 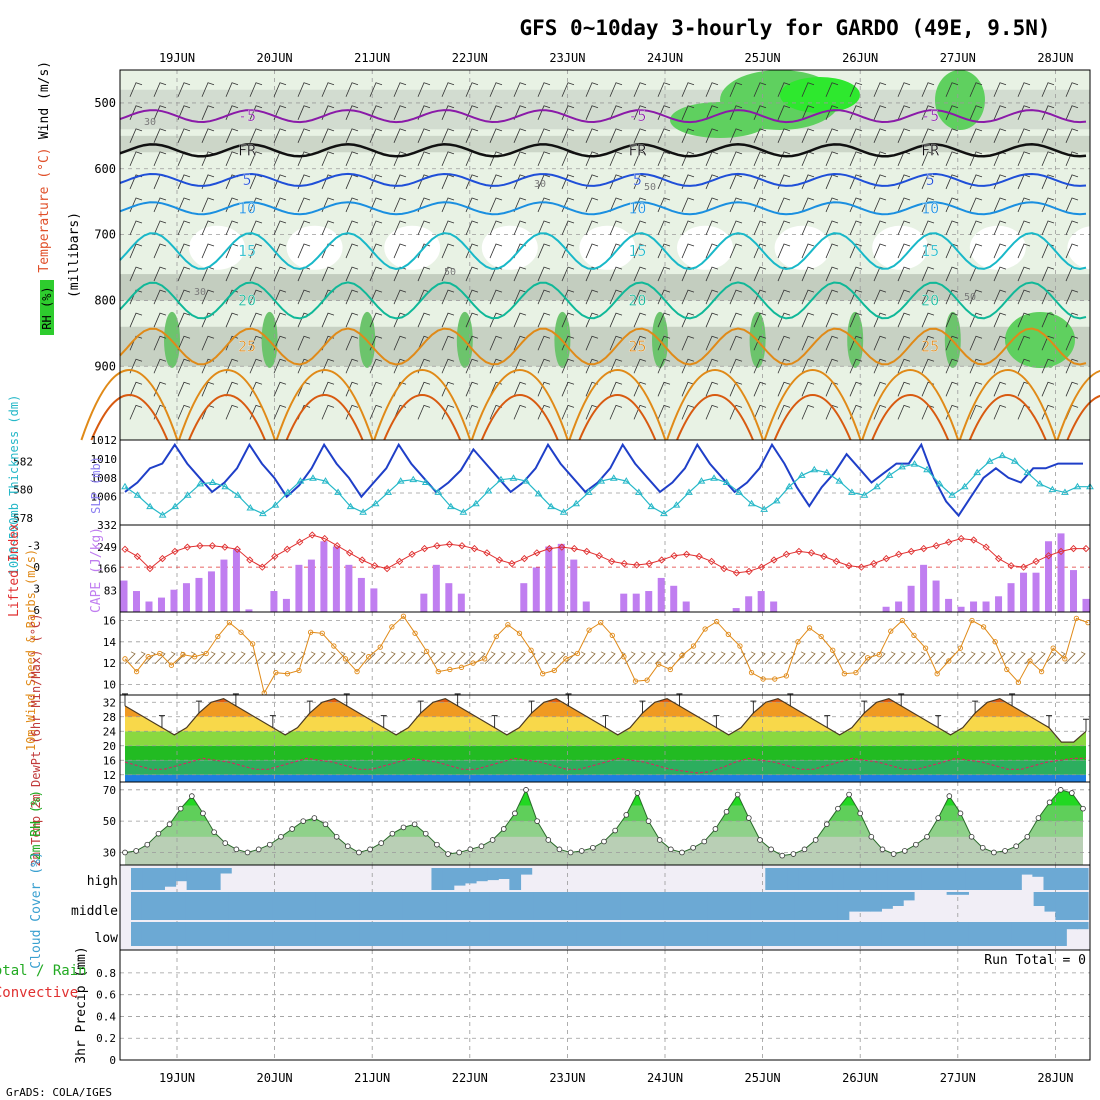 I want to click on slp-tick: 1008, so click(x=104, y=478).